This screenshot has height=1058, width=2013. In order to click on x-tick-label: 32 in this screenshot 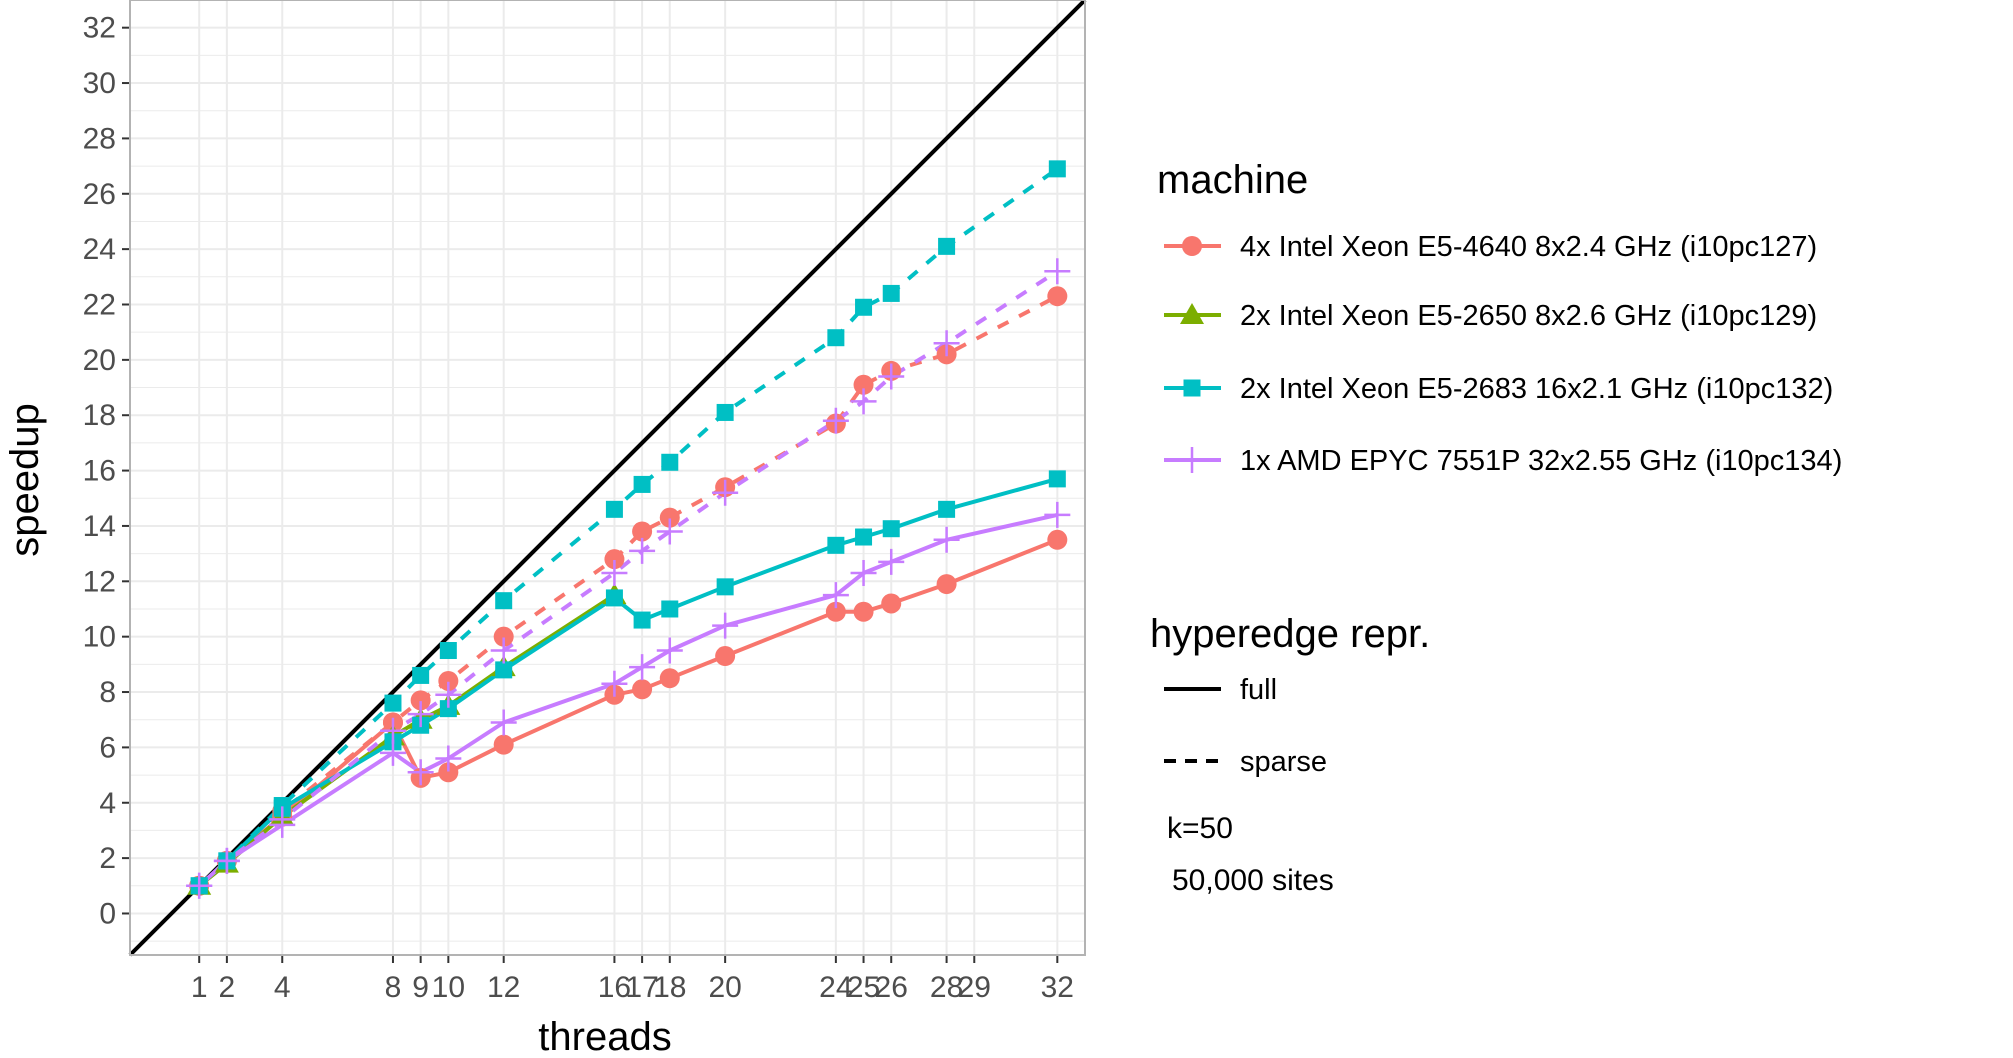, I will do `click(1057, 987)`.